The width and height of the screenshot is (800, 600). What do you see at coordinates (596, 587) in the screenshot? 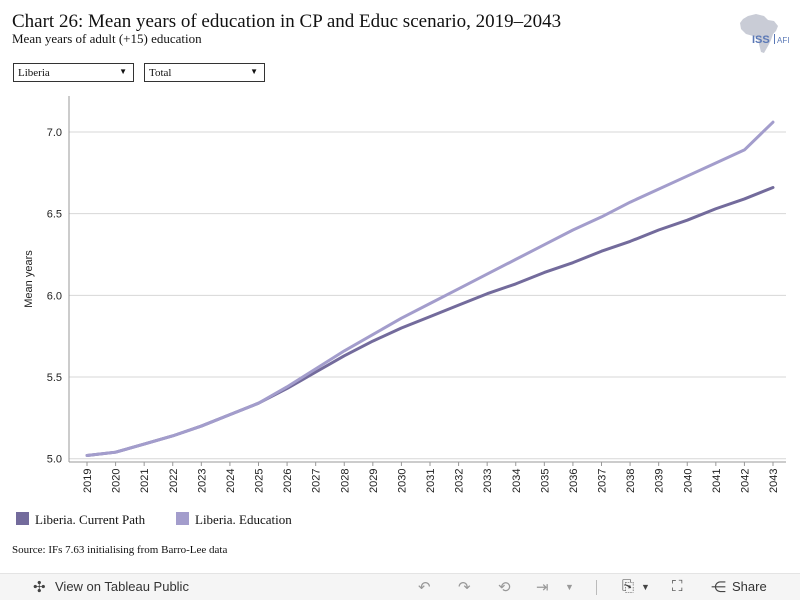
I see `toolbar-divider` at bounding box center [596, 587].